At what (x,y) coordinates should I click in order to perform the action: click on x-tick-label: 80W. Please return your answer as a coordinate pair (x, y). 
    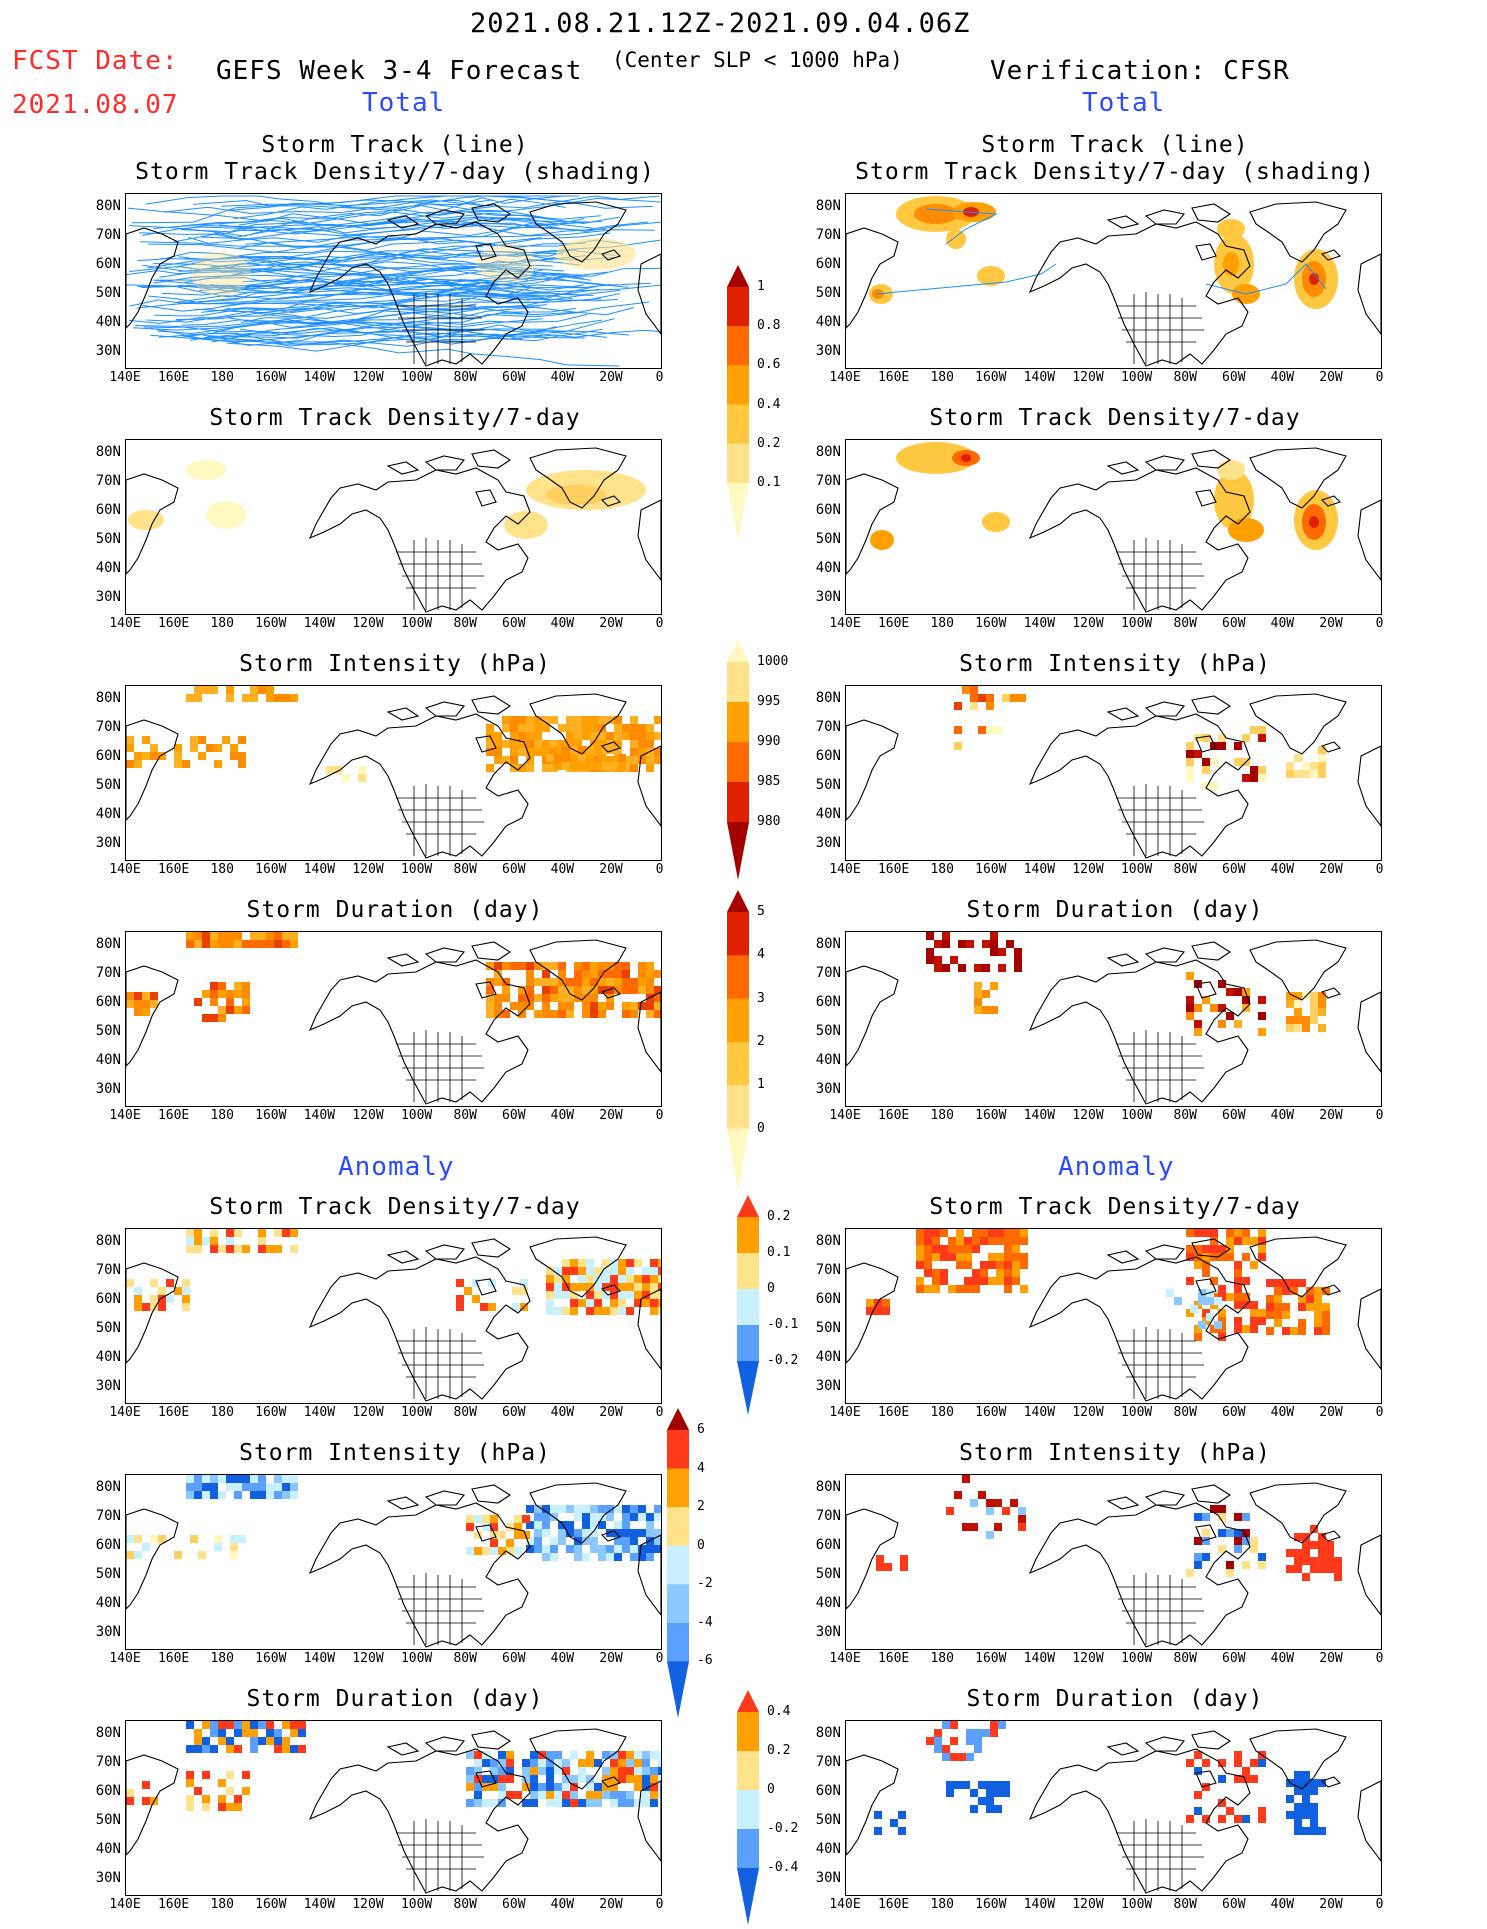
    Looking at the image, I should click on (1185, 1904).